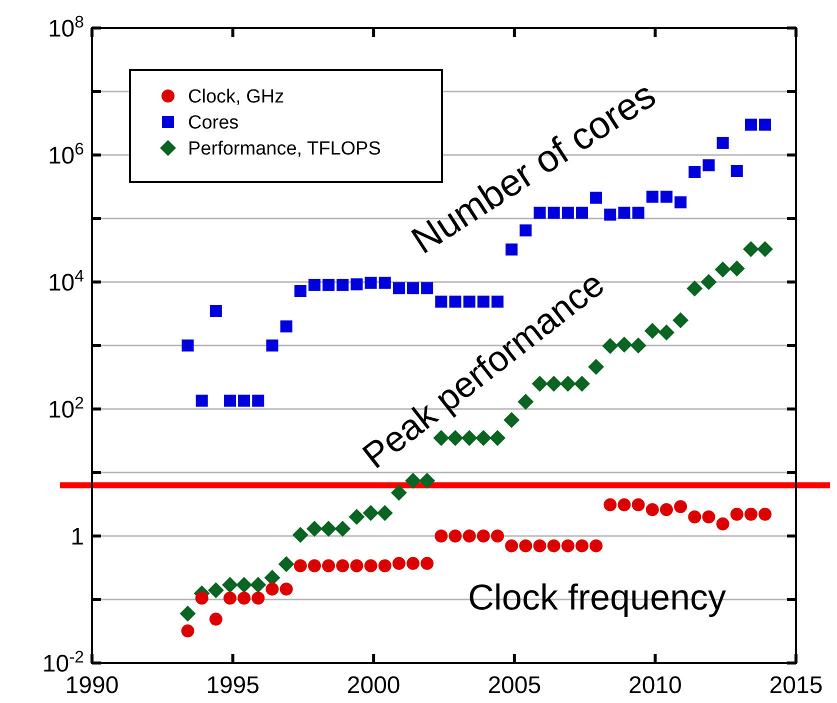 Image resolution: width=837 pixels, height=703 pixels. I want to click on legend-label: Cores, so click(213, 123).